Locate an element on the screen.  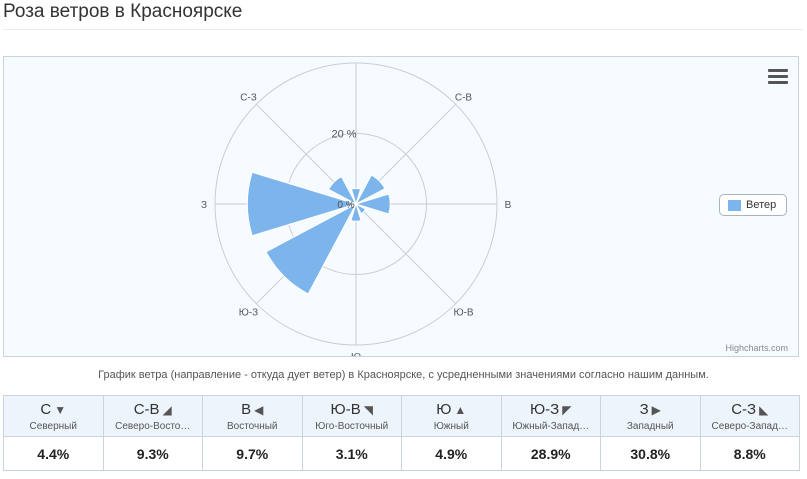
page-title: Роза ветров в Красноярске is located at coordinates (123, 11).